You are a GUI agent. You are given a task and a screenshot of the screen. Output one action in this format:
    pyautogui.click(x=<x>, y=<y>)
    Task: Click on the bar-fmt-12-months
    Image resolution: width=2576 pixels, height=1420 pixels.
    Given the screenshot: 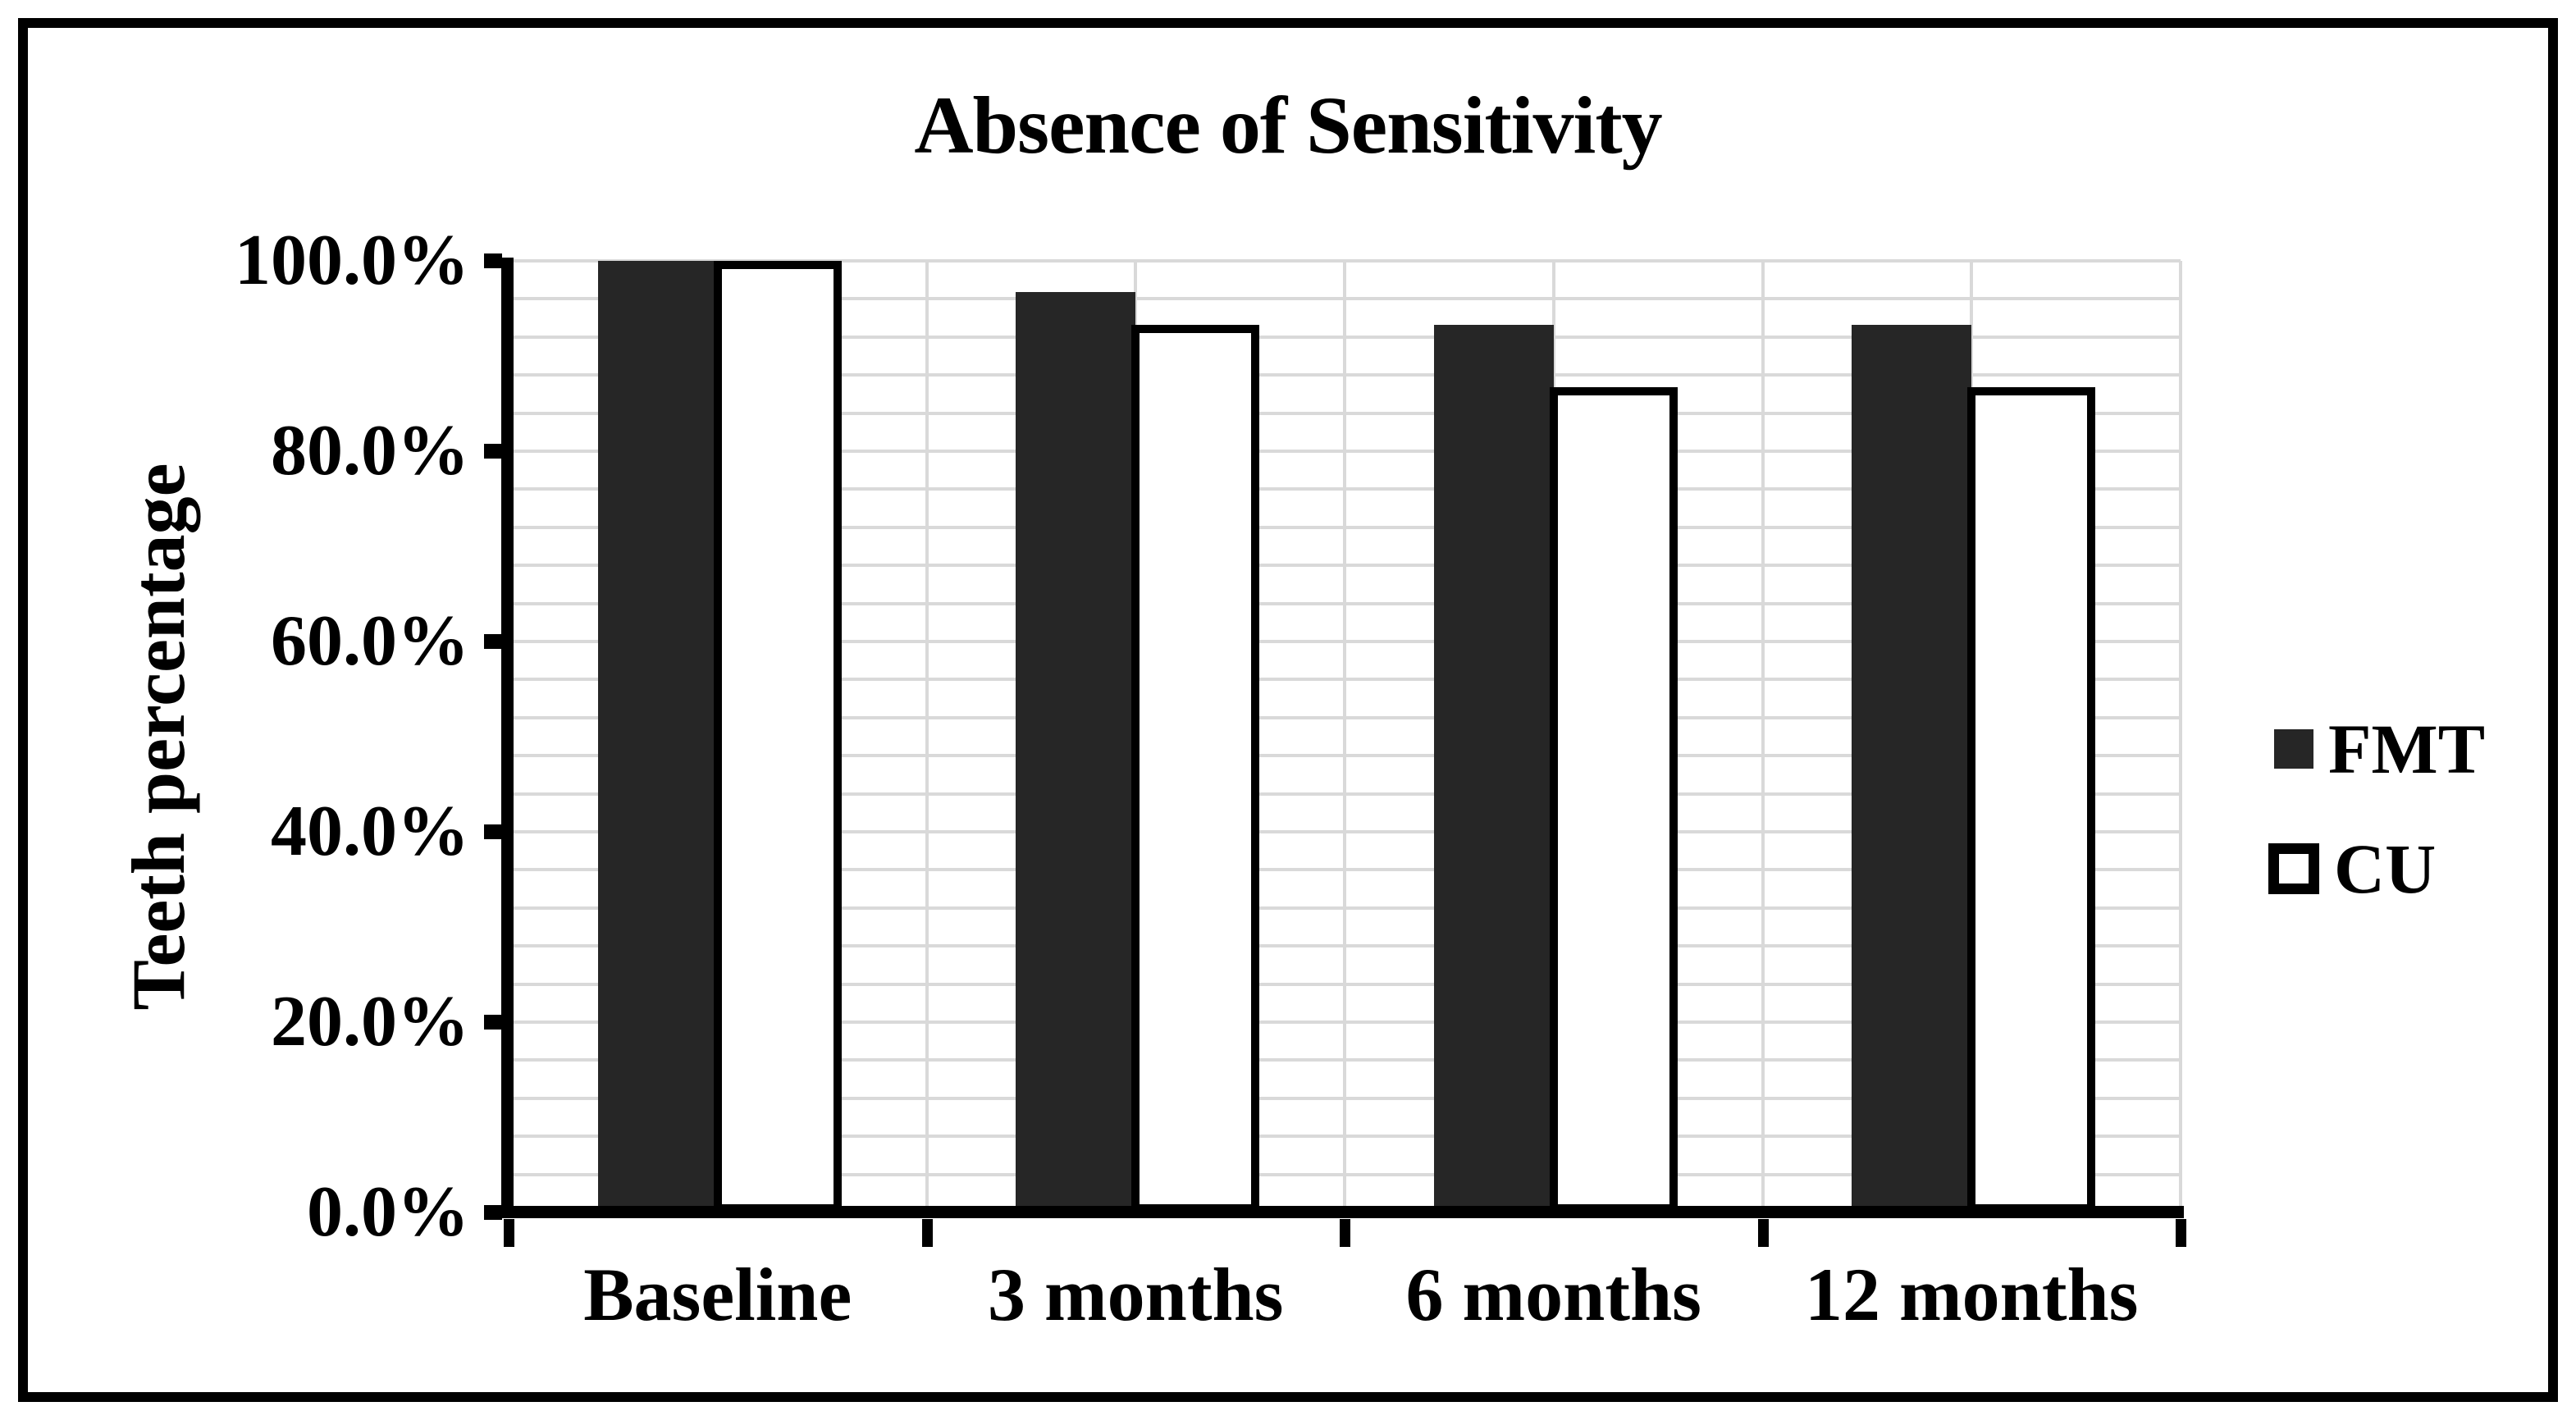 What is the action you would take?
    pyautogui.click(x=1912, y=768)
    